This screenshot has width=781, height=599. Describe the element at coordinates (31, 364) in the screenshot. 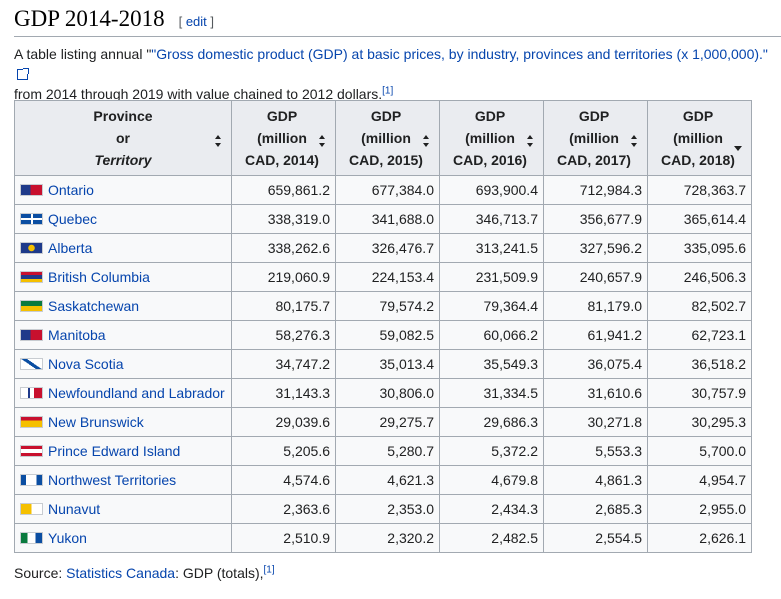

I see `nova-scotia-flag-icon` at that location.